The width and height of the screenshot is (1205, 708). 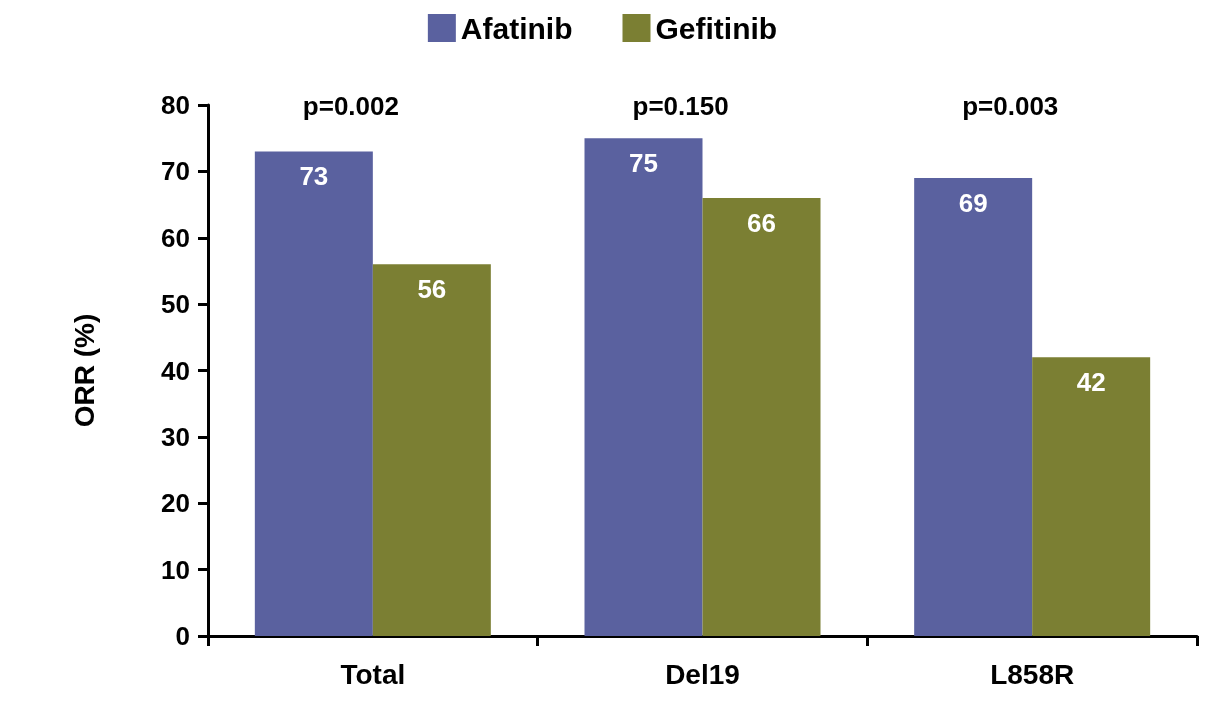 What do you see at coordinates (432, 289) in the screenshot?
I see `data-label: 56` at bounding box center [432, 289].